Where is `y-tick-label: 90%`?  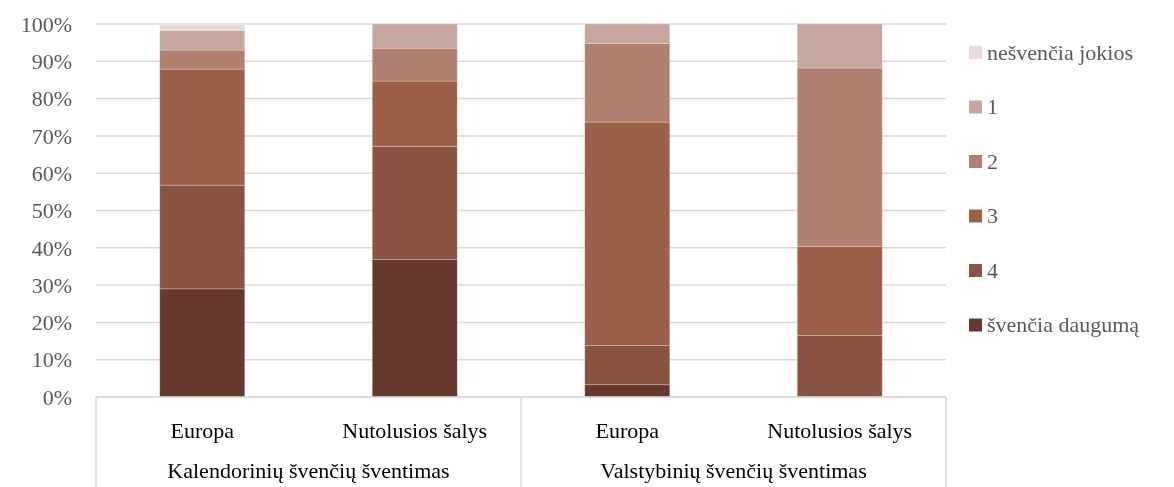
y-tick-label: 90% is located at coordinates (51, 61).